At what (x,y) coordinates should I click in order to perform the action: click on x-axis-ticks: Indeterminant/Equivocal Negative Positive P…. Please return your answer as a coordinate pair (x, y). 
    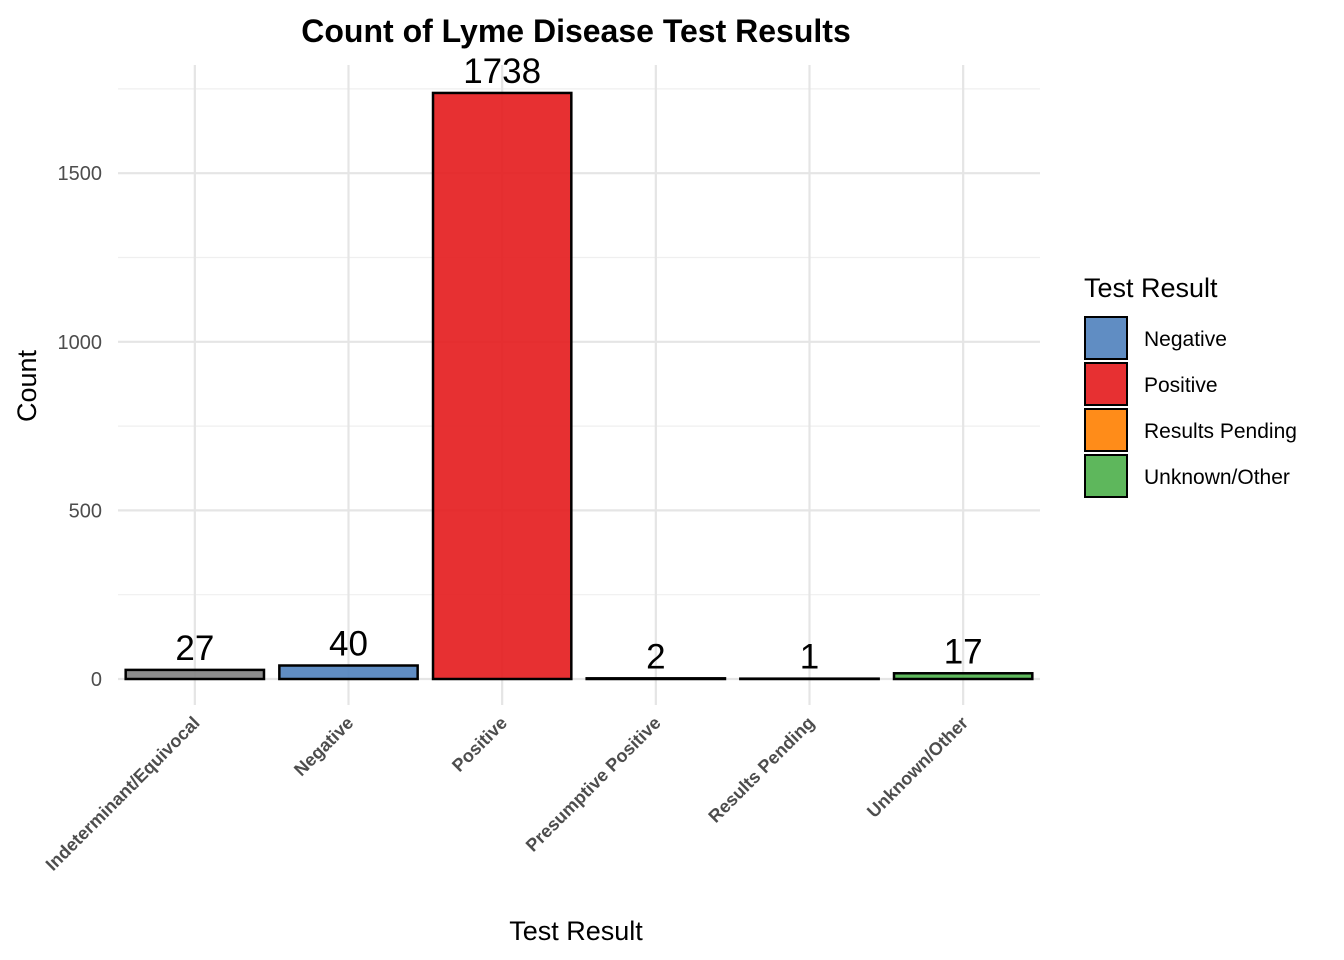
    Looking at the image, I should click on (507, 794).